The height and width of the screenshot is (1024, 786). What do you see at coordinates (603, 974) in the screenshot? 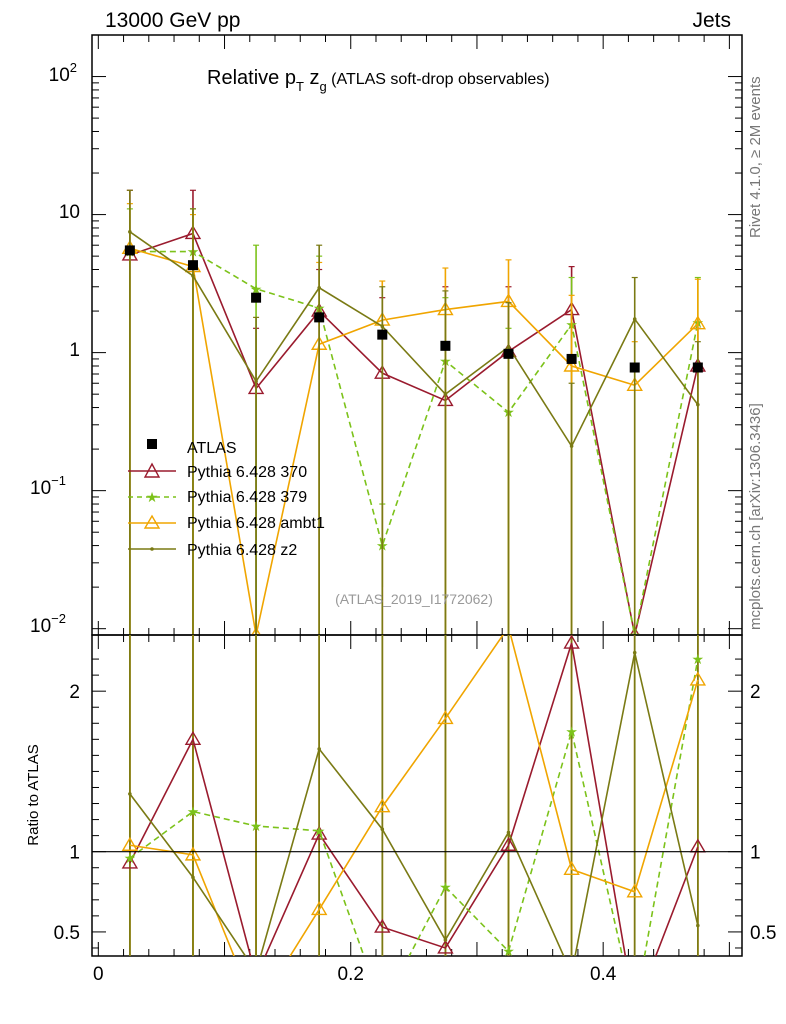
I see `xtick-label: 0.4` at bounding box center [603, 974].